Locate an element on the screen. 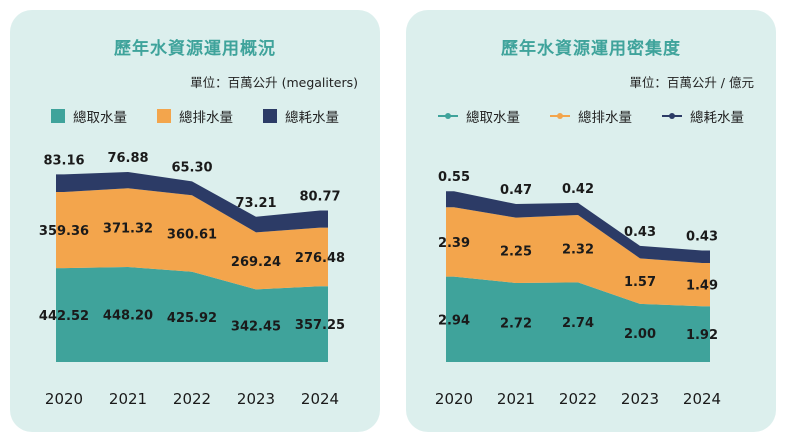 Image resolution: width=788 pixels, height=442 pixels. data-label: 0.42 is located at coordinates (578, 189).